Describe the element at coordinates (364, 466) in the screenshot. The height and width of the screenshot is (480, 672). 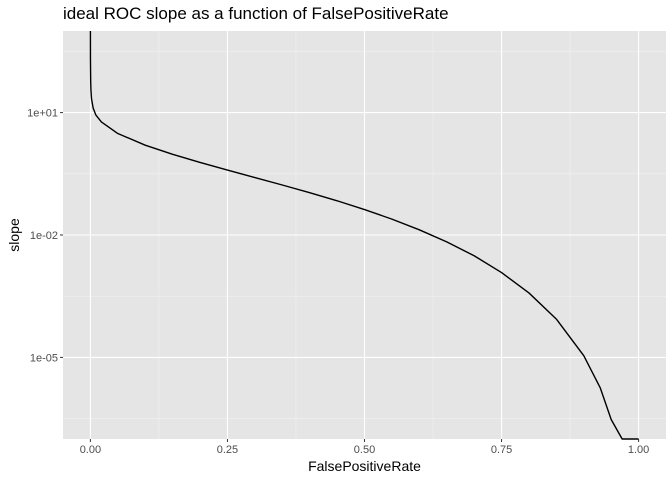
I see `x-axis-title: FalsePositiveRate` at that location.